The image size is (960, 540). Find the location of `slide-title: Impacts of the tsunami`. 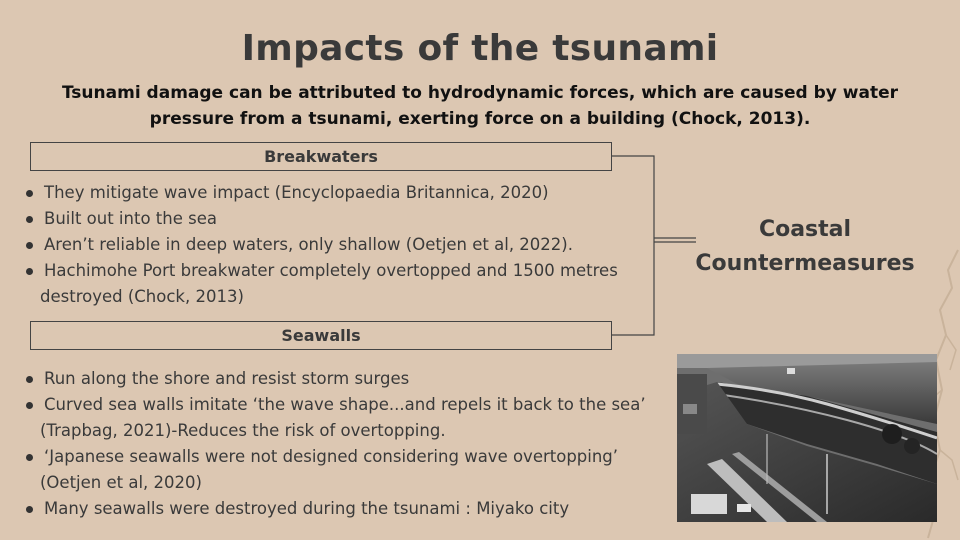

slide-title: Impacts of the tsunami is located at coordinates (480, 48).